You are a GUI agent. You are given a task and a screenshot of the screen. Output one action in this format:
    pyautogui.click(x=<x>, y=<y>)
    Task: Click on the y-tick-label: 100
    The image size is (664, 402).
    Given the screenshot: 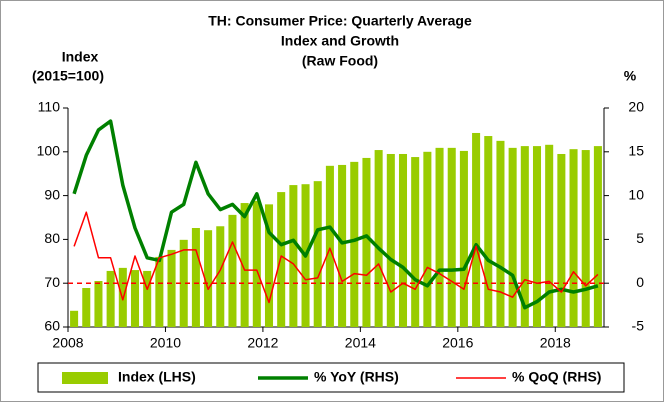 What is the action you would take?
    pyautogui.click(x=49, y=151)
    